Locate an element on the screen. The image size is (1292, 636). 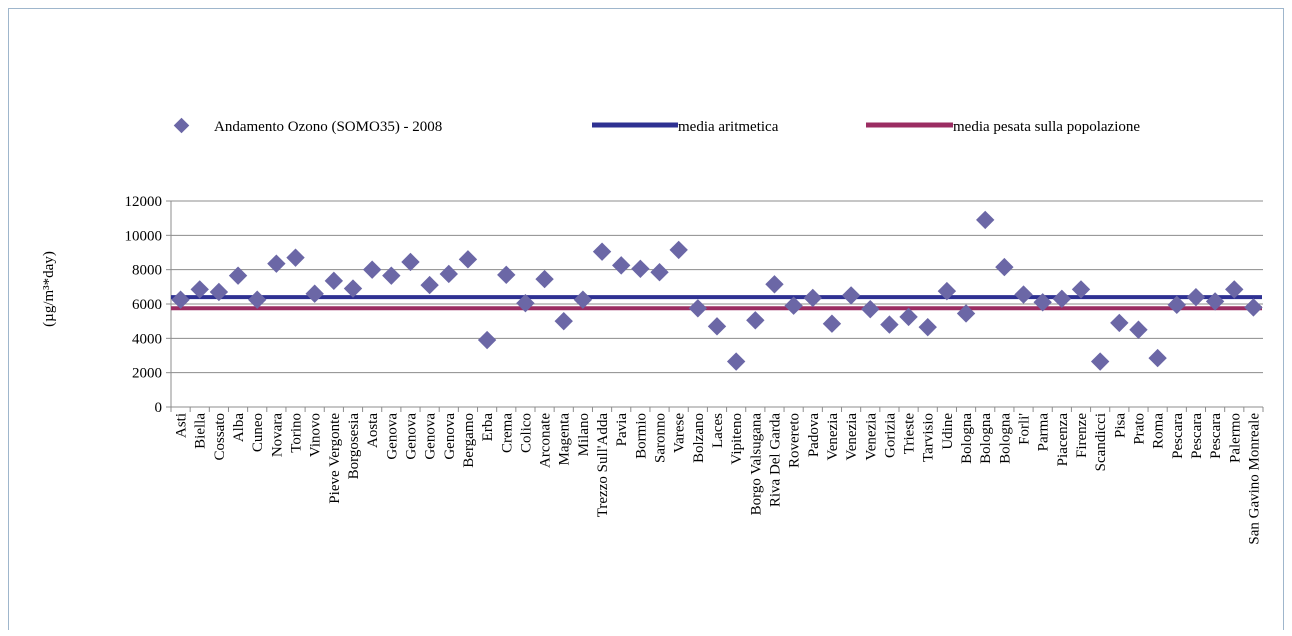
x-tick-label: Vipiteno is located at coordinates (737, 439).